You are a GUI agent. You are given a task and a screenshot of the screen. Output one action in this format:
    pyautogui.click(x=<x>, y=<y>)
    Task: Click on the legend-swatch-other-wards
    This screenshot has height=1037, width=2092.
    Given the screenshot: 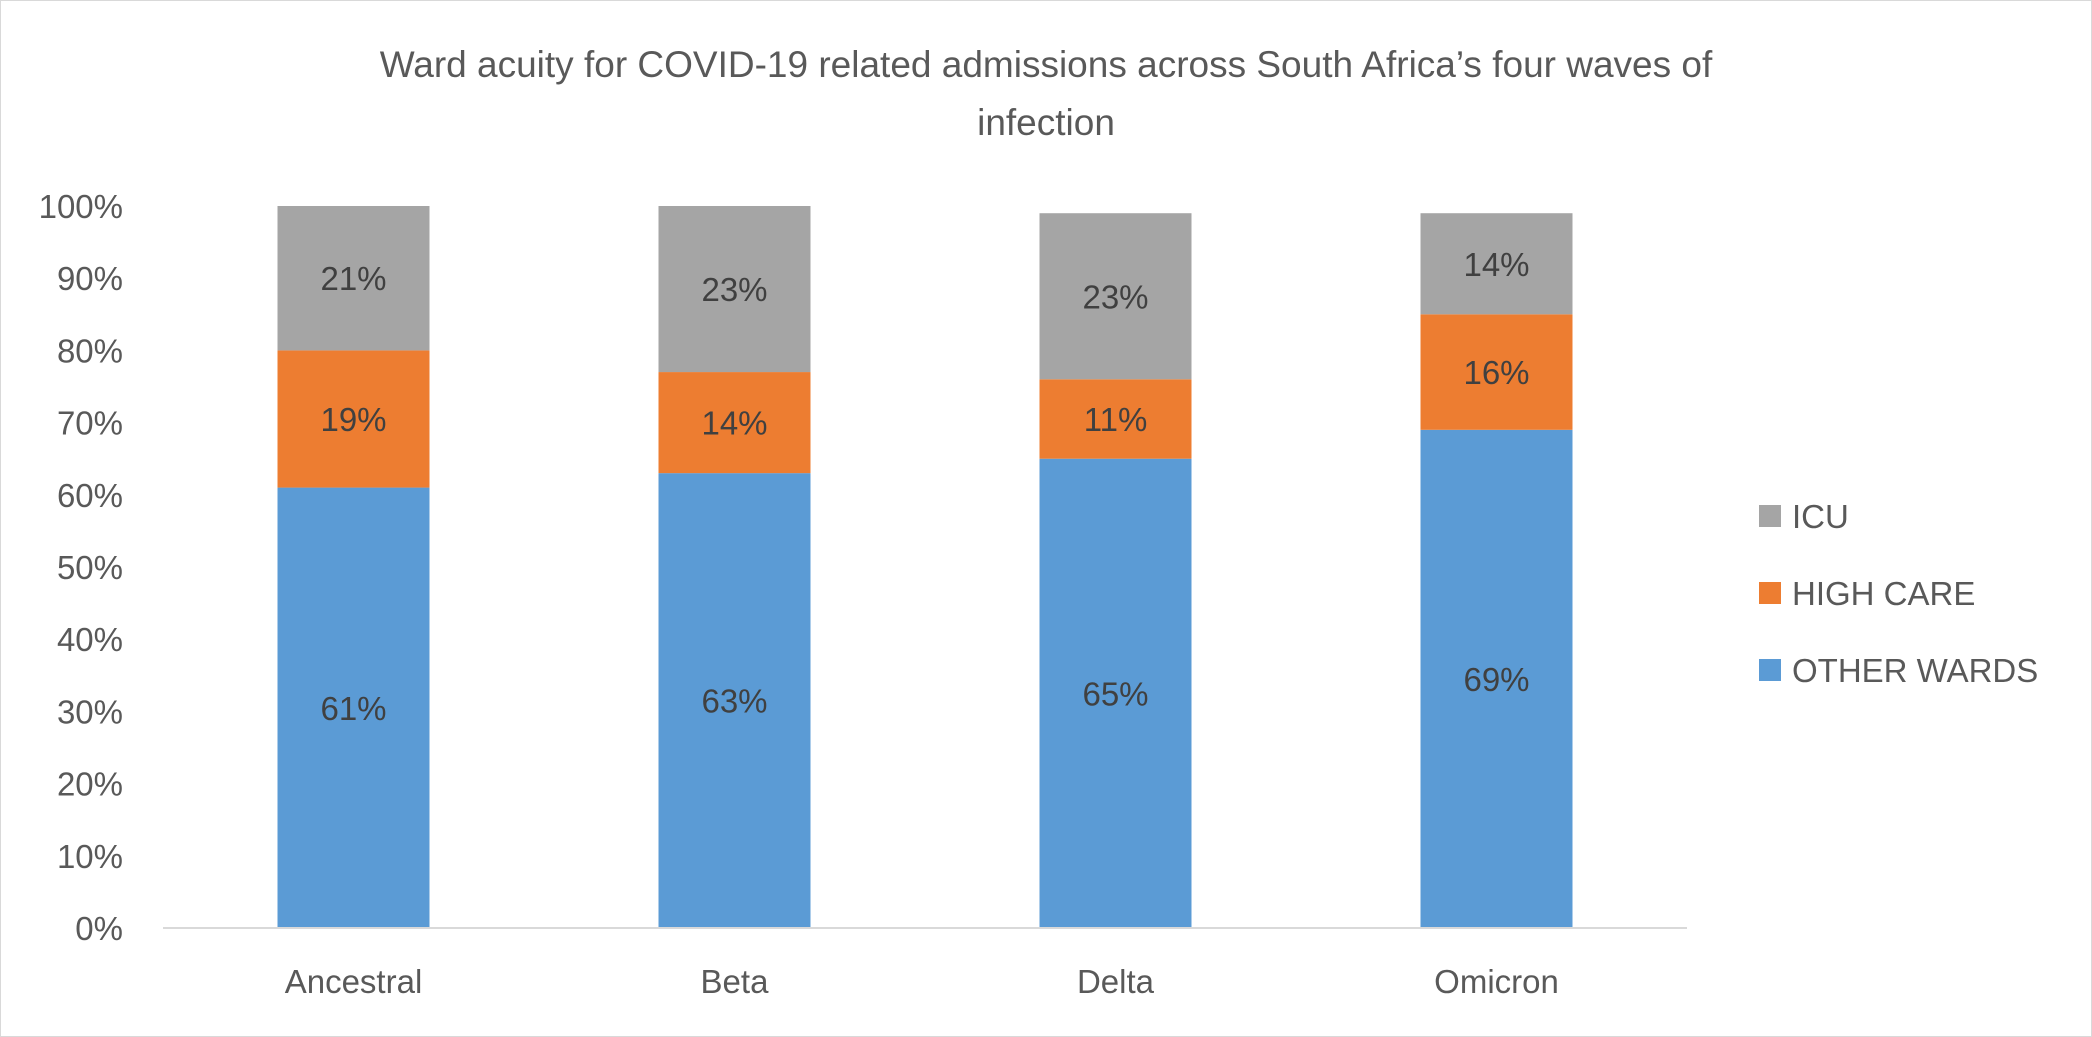 What is the action you would take?
    pyautogui.click(x=1770, y=670)
    